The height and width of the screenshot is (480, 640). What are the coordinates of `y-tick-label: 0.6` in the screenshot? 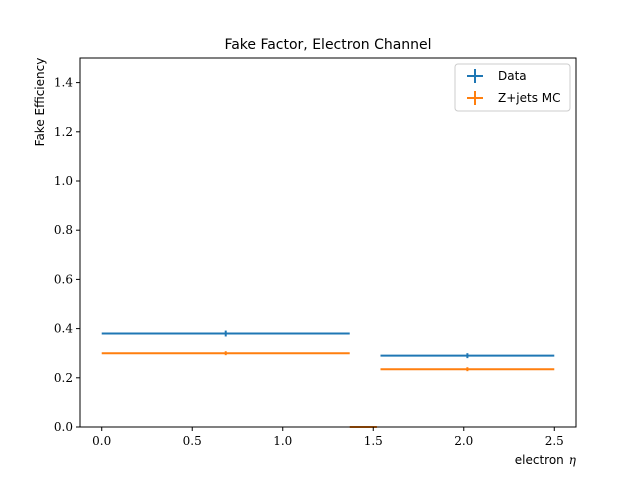 It's located at (63, 279).